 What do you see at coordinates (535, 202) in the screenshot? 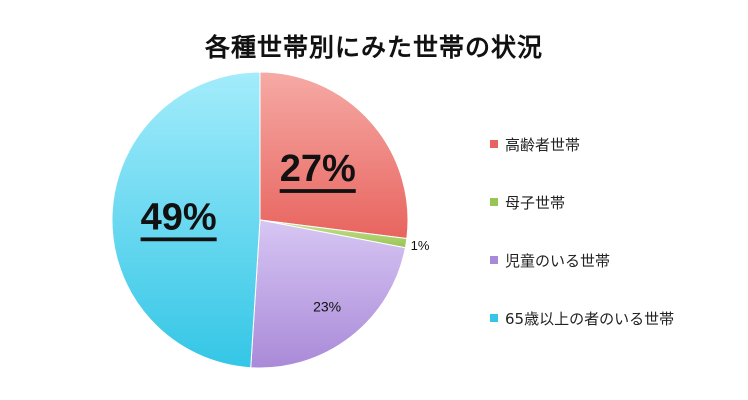
I see `legend-label: 母子世帯` at bounding box center [535, 202].